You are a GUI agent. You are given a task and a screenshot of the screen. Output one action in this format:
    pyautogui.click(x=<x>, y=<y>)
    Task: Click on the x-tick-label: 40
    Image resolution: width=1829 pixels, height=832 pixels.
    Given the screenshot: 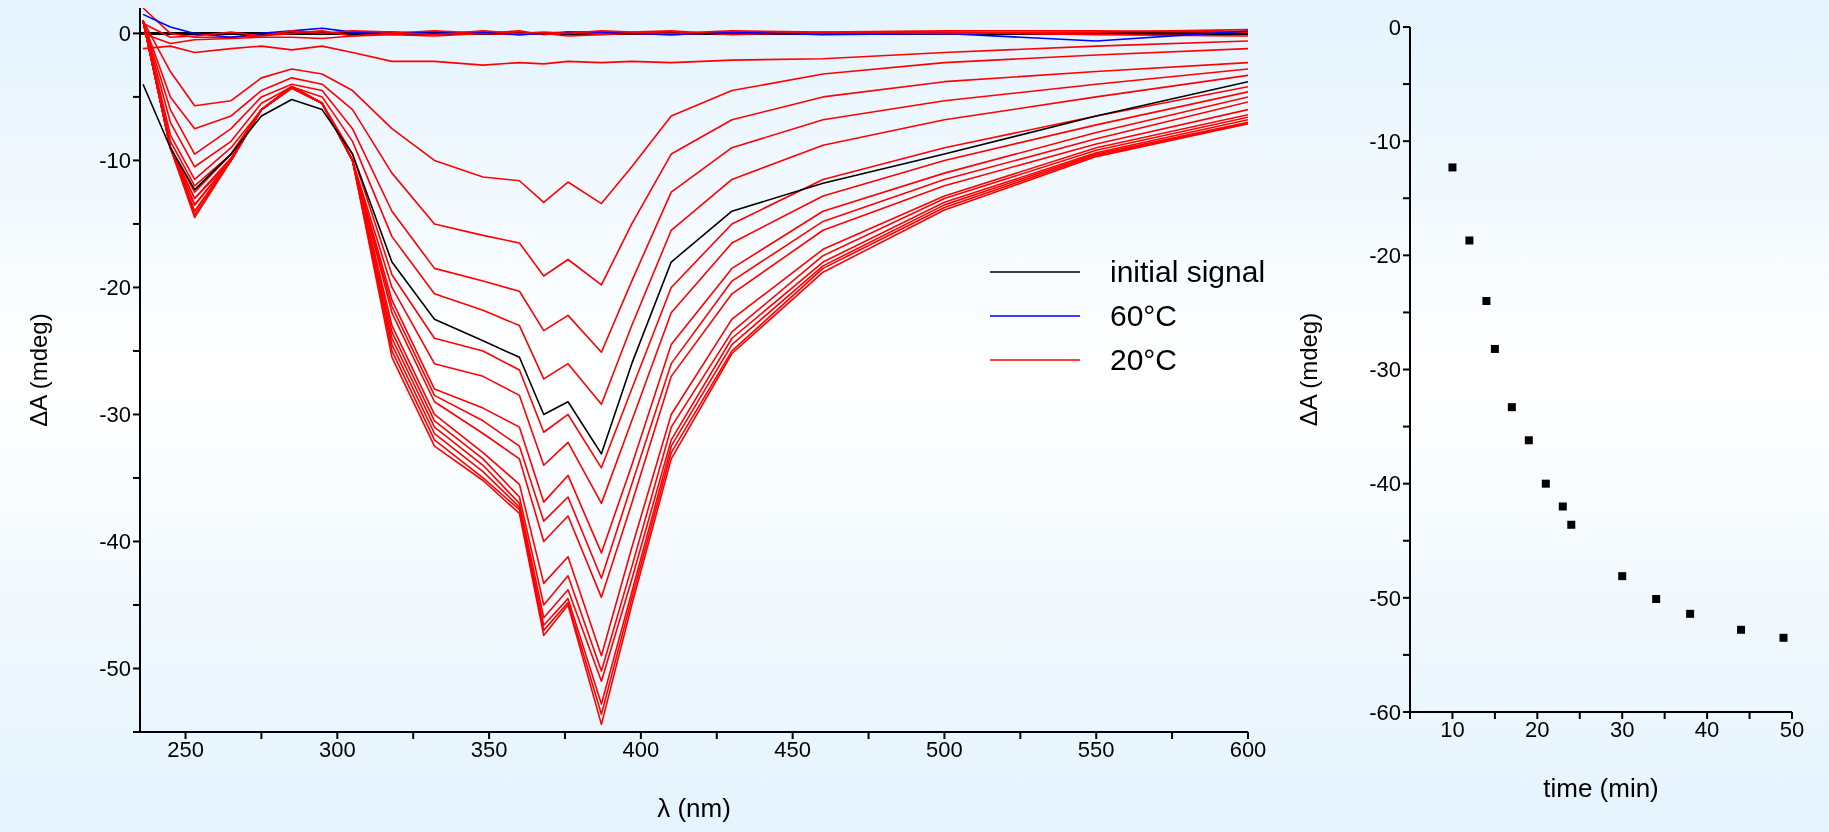 What is the action you would take?
    pyautogui.click(x=1707, y=729)
    